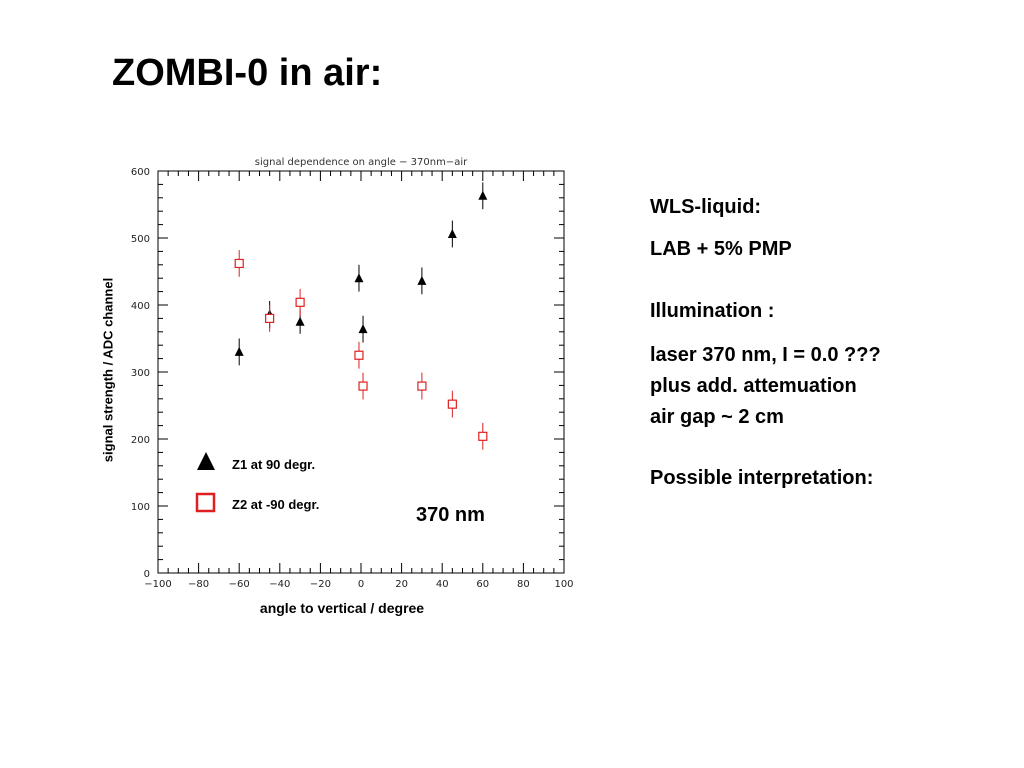 This screenshot has height=768, width=1024. What do you see at coordinates (198, 584) in the screenshot?
I see `x-tick-label: −80` at bounding box center [198, 584].